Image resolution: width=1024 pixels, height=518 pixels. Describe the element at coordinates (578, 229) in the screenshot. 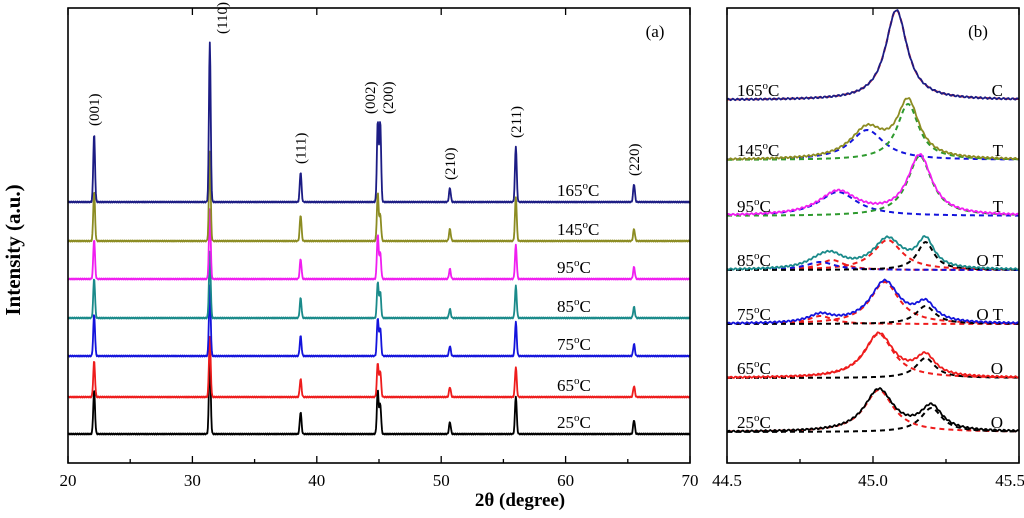

I see `temp-label-145C: 145oC` at that location.